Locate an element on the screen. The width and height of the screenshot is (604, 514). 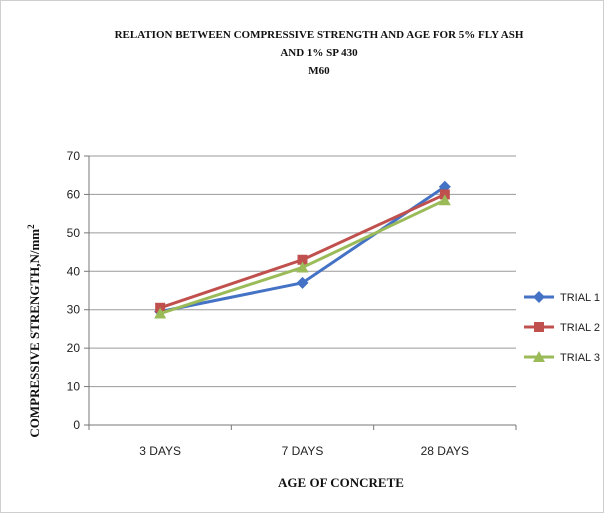
y-tick-label-10: 10 is located at coordinates (74, 387).